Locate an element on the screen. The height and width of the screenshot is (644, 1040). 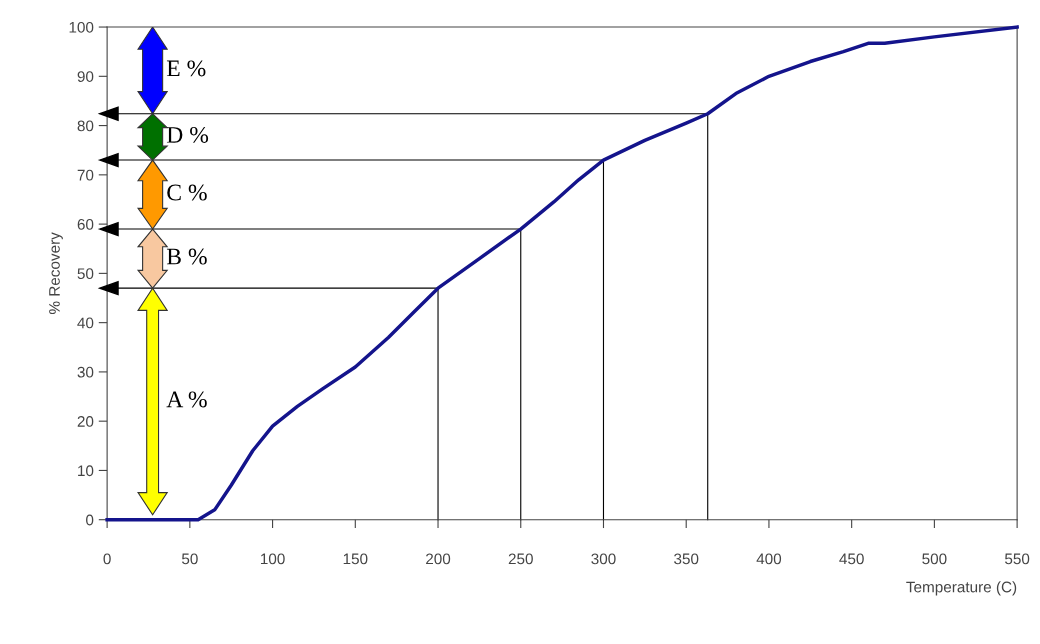
y-tick-label: 50 is located at coordinates (85, 274).